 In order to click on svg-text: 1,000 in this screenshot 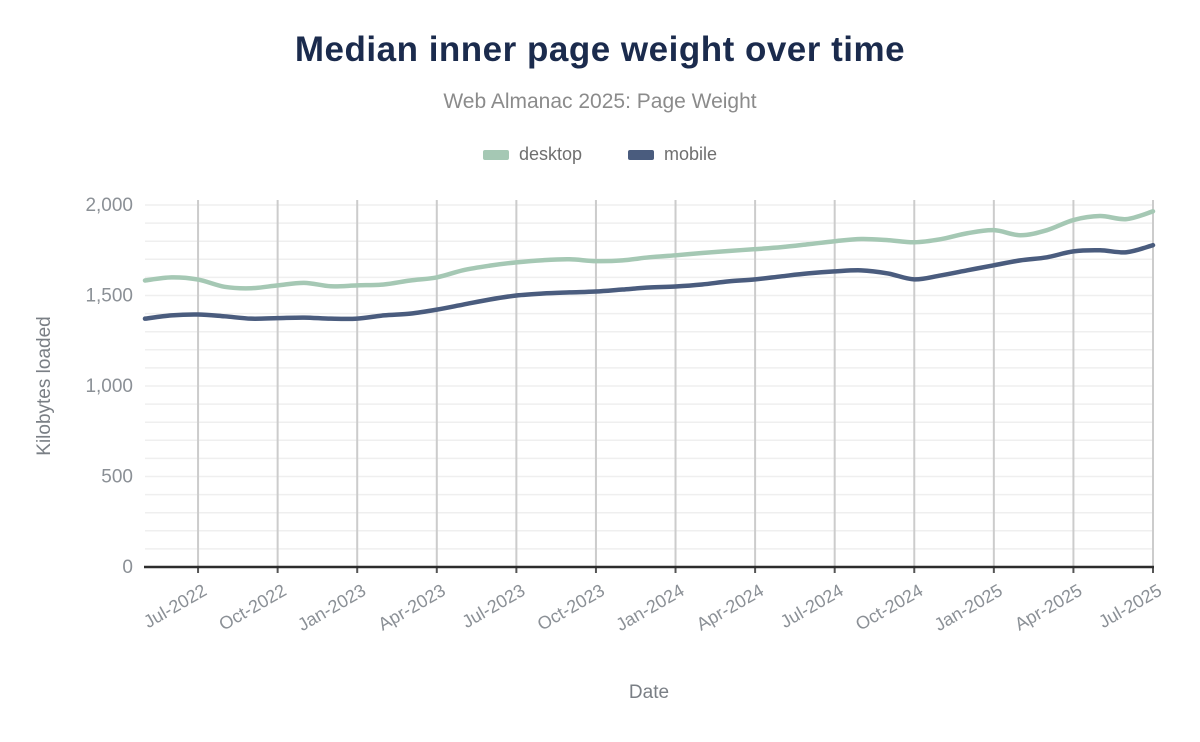, I will do `click(109, 386)`.